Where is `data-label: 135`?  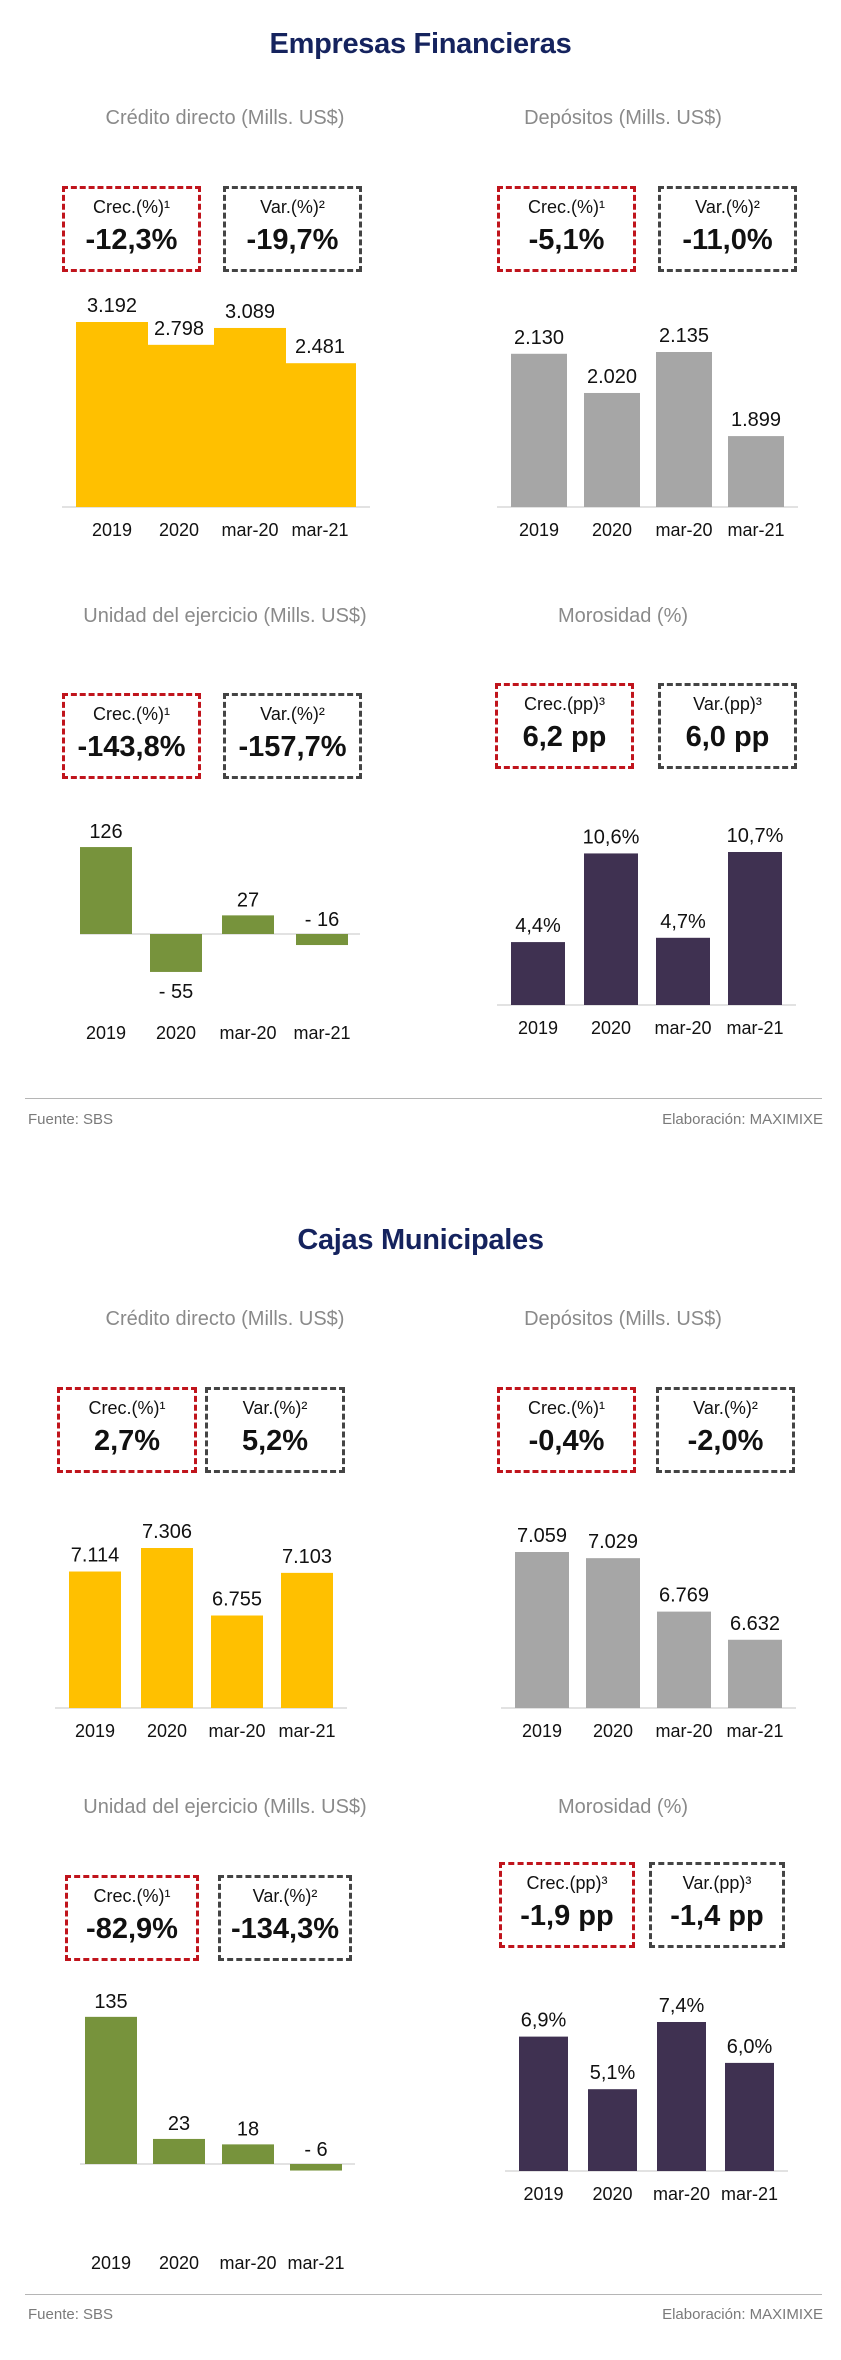 data-label: 135 is located at coordinates (110, 2002).